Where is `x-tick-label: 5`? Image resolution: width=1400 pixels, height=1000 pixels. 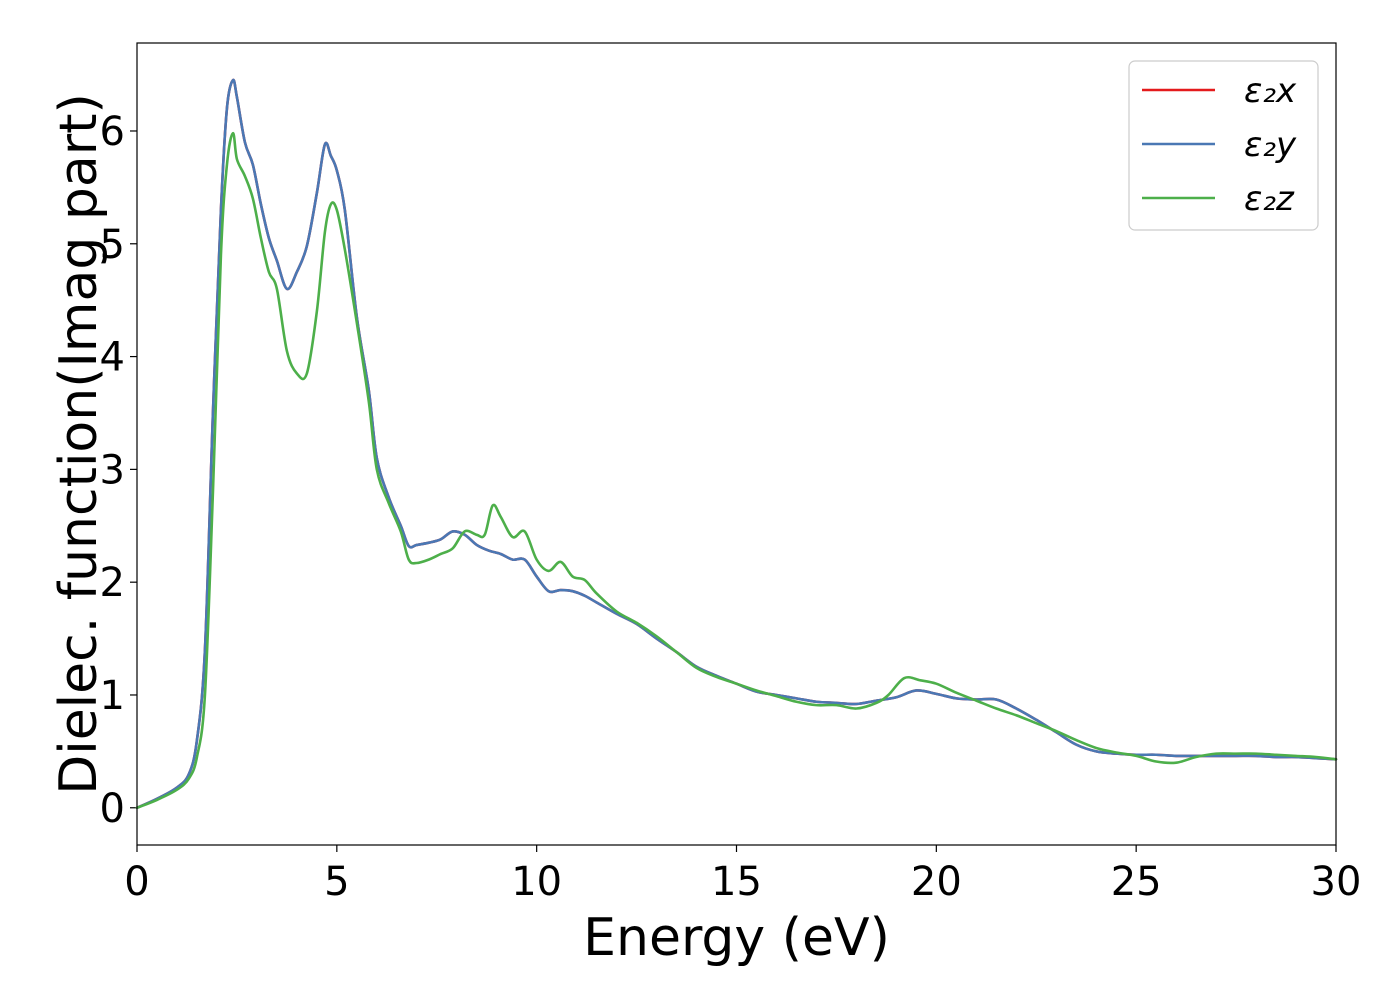 x-tick-label: 5 is located at coordinates (336, 882).